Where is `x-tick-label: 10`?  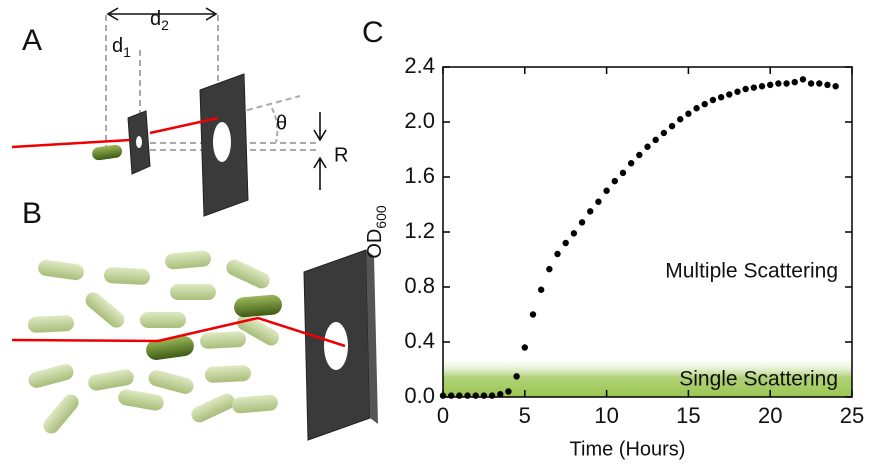
x-tick-label: 10 is located at coordinates (606, 415).